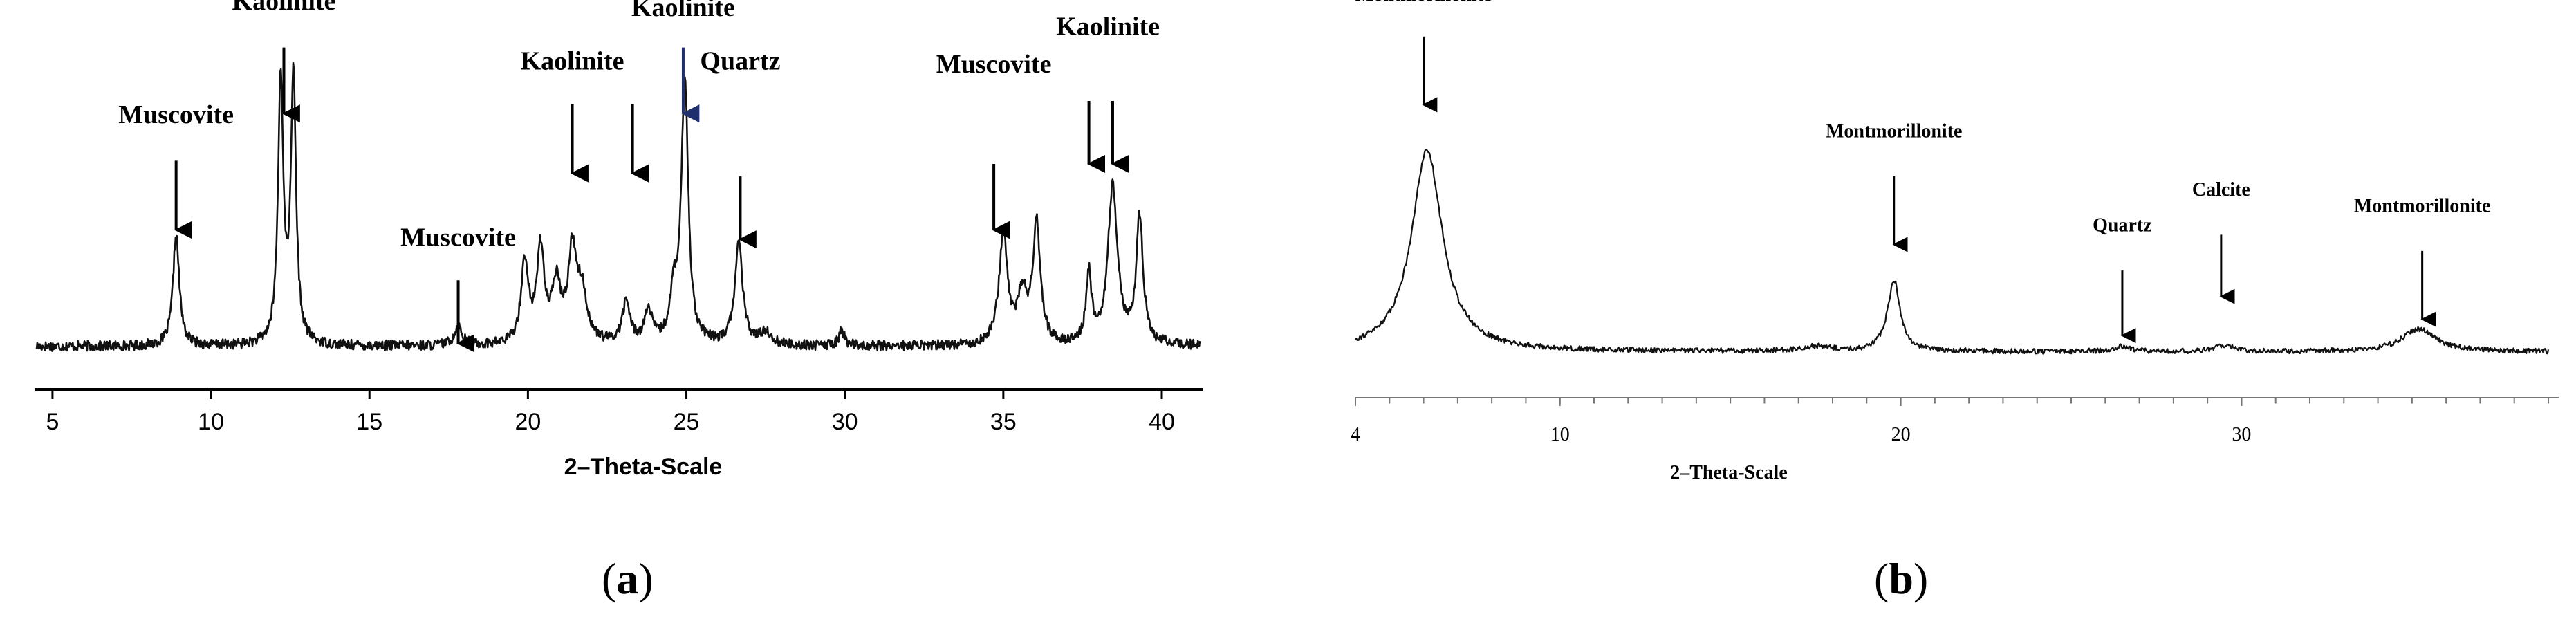 This screenshot has width=2576, height=637. I want to click on x-tick-label: 4, so click(1356, 434).